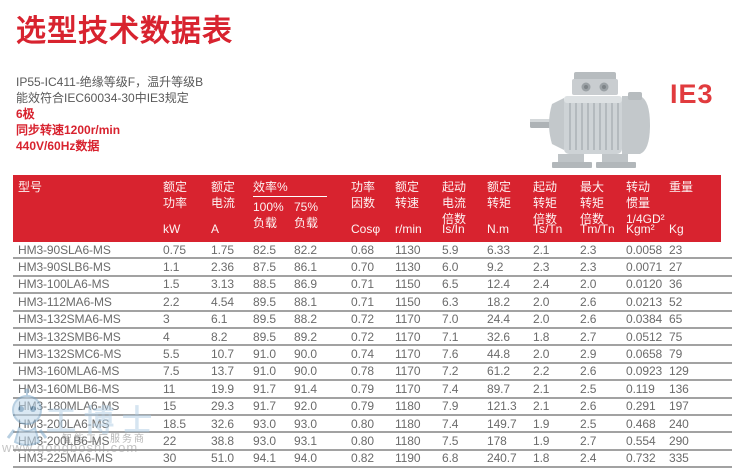  What do you see at coordinates (264, 458) in the screenshot?
I see `table-cell: 94.1` at bounding box center [264, 458].